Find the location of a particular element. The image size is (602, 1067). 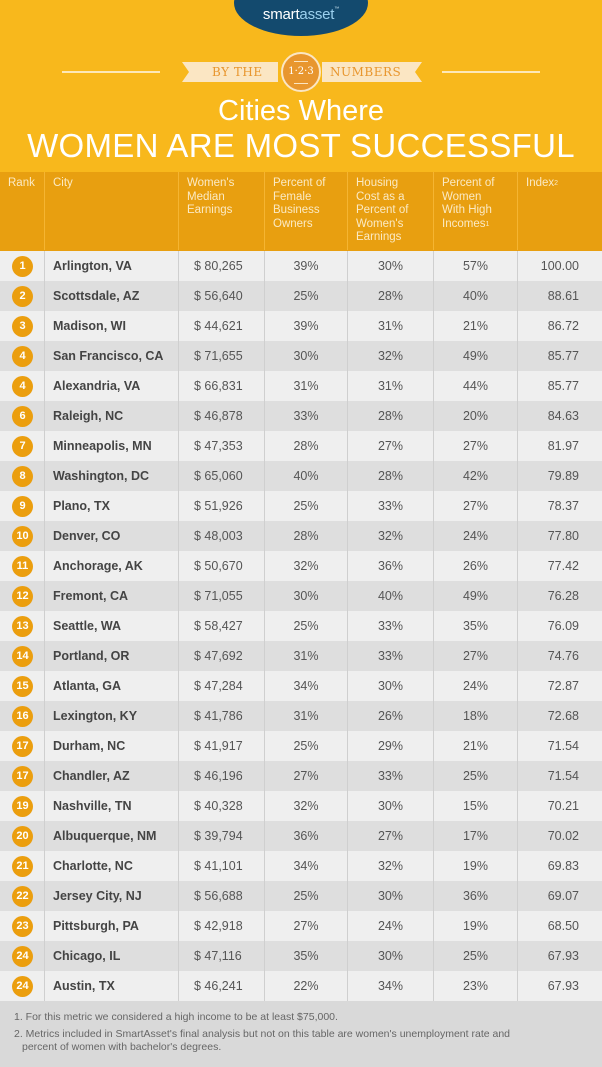

header-owners: Percent of Female Business Owners is located at coordinates (305, 211).